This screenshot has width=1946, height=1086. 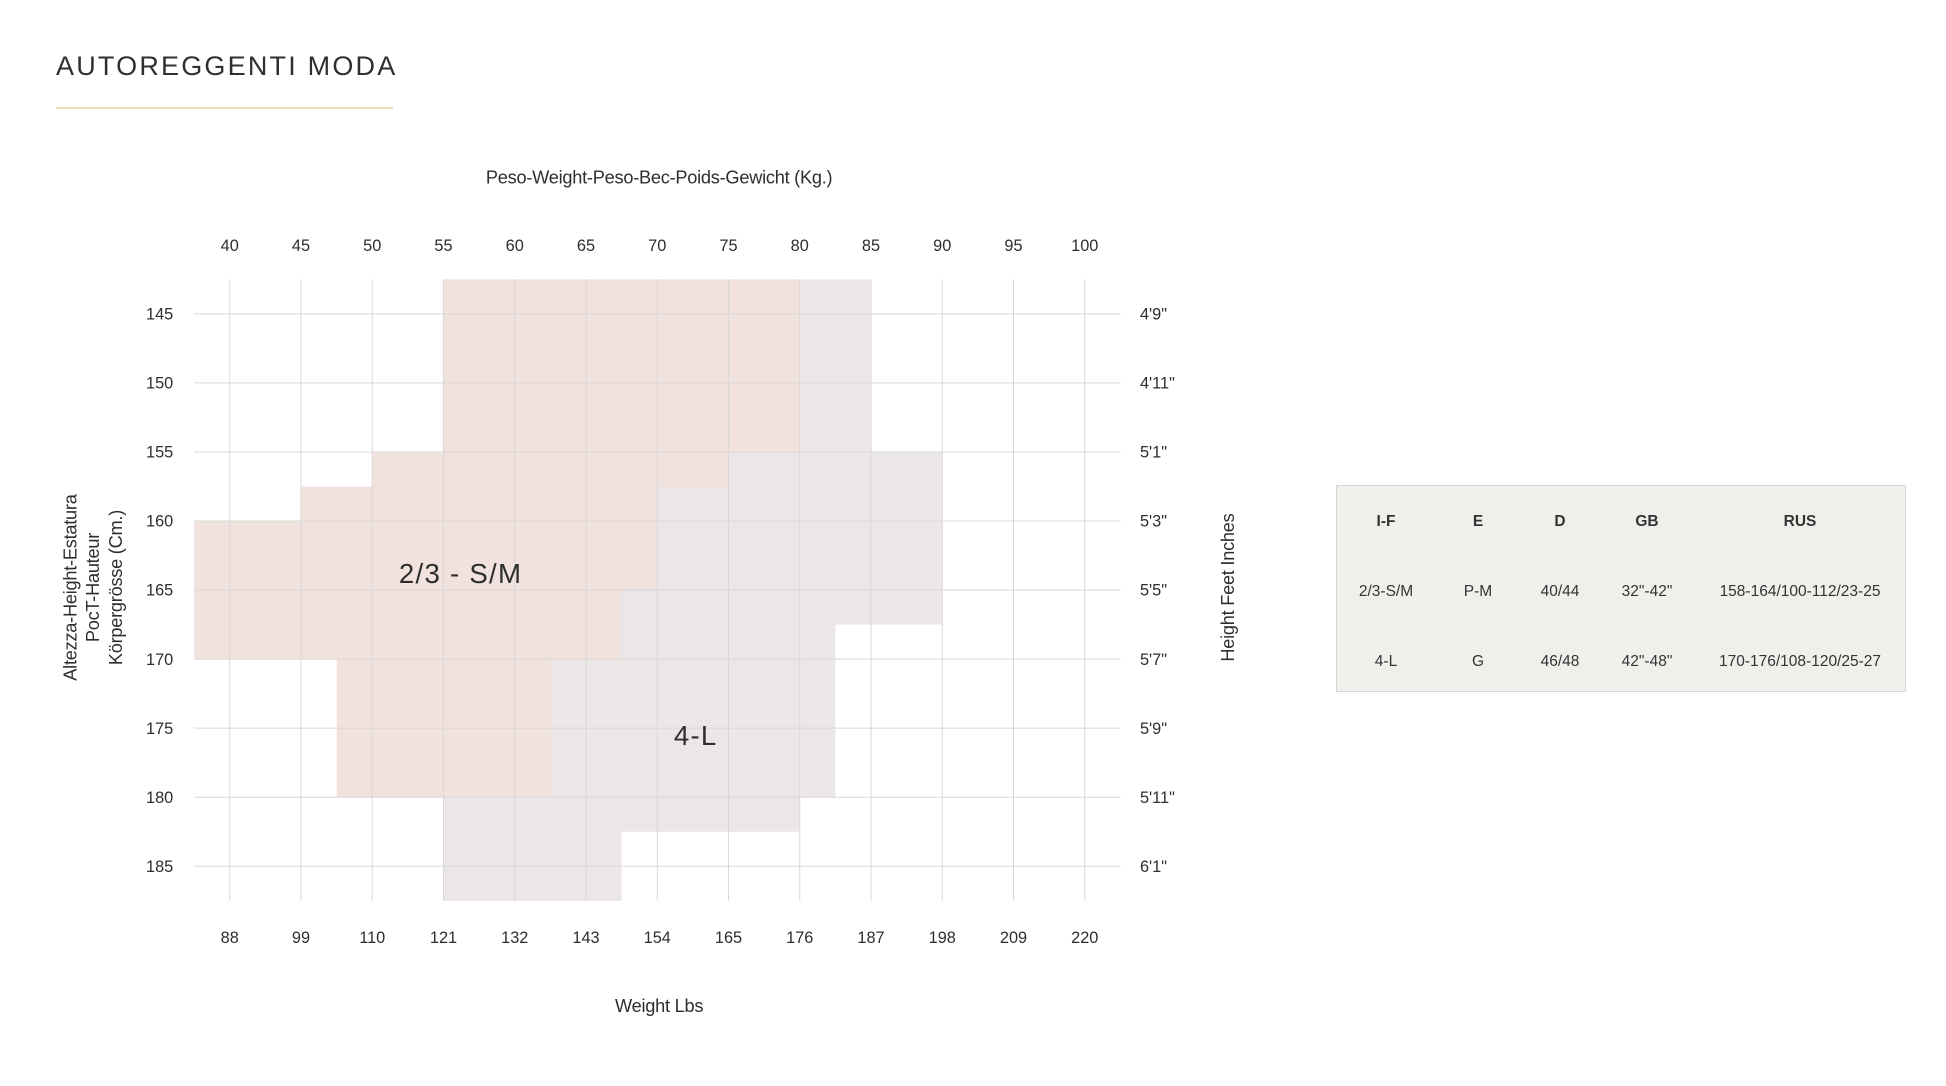 I want to click on x-top-tick-label: 65, so click(x=586, y=246).